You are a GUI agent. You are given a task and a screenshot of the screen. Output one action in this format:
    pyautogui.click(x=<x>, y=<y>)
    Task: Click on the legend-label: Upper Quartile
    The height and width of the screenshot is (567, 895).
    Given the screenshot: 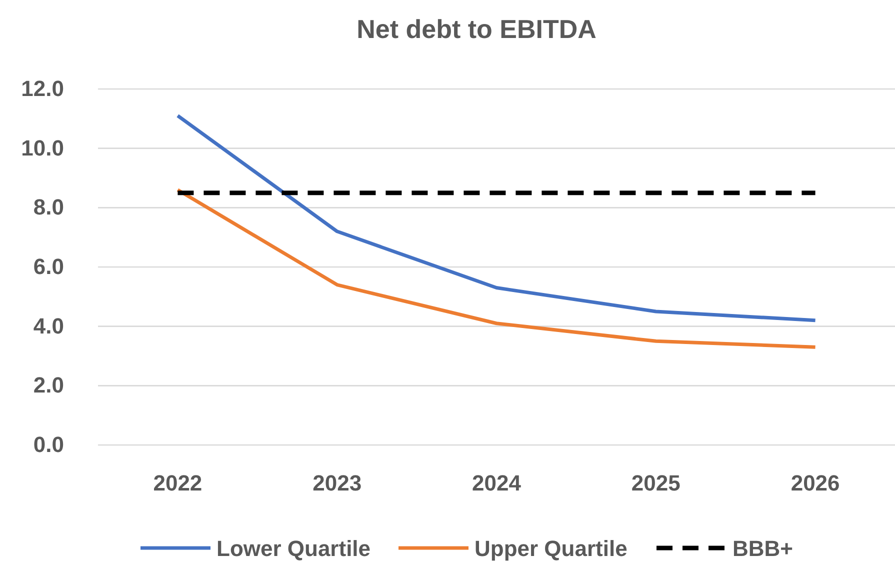 What is the action you would take?
    pyautogui.click(x=551, y=548)
    